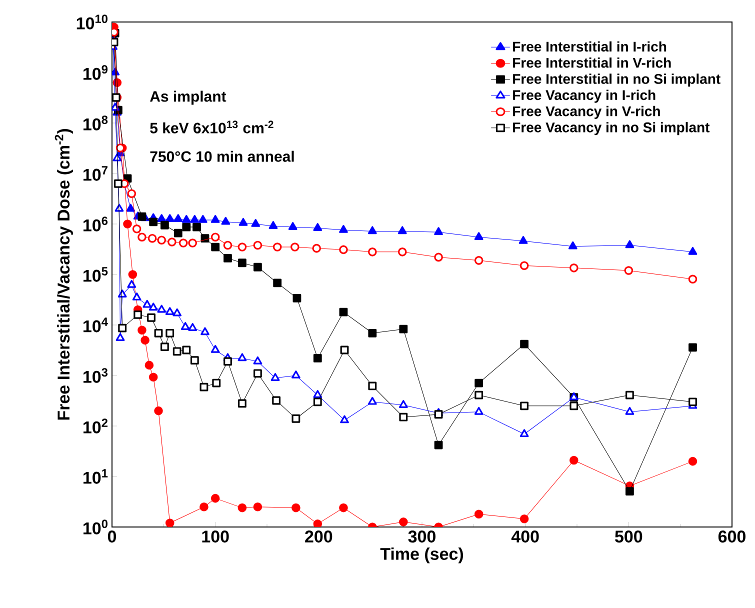 This screenshot has width=755, height=608. I want to click on annotation: 5 keV 6x10$^{13}$ cm$^{-2}$, so click(212, 127).